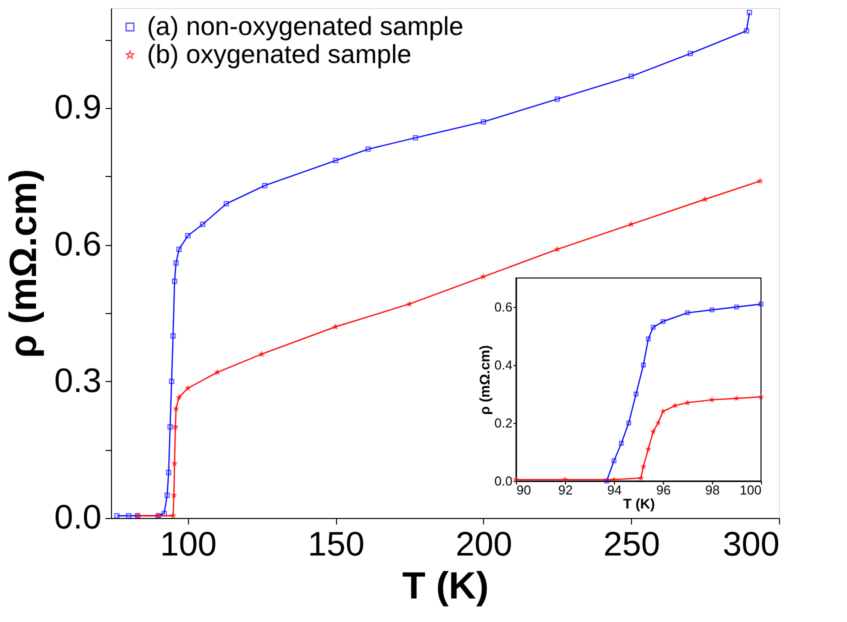  I want to click on y-tick-label: 0.9, so click(78, 107).